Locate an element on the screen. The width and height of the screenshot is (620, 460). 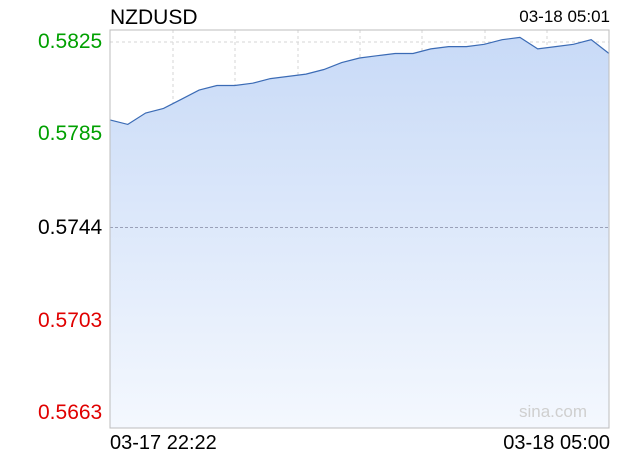
chart-title: NZDUSD is located at coordinates (154, 17).